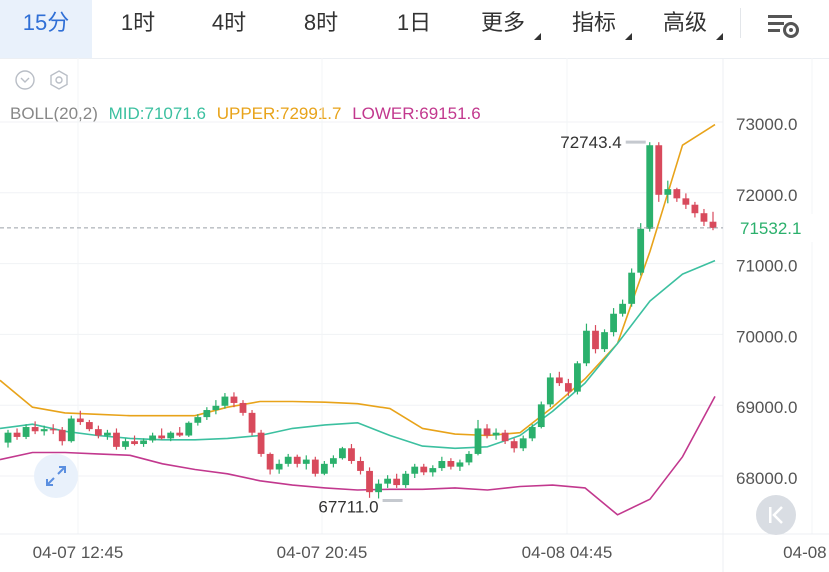 Image resolution: width=829 pixels, height=572 pixels. I want to click on y-tick-label: 70000.0, so click(766, 336).